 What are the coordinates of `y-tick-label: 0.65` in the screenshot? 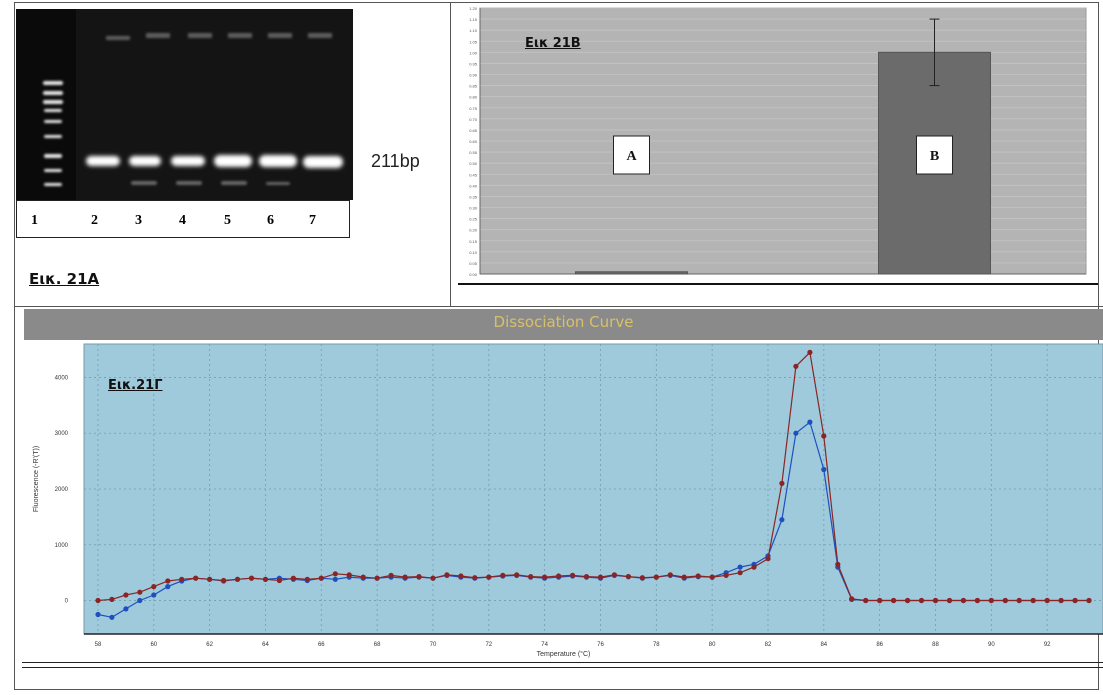 It's located at (473, 130).